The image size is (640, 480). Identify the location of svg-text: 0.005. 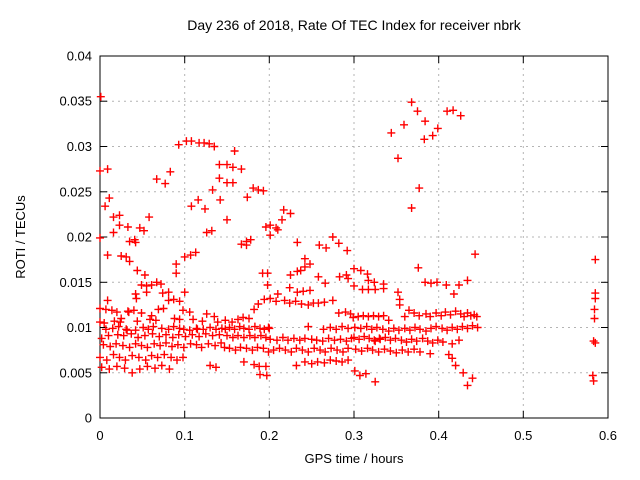
(75, 372).